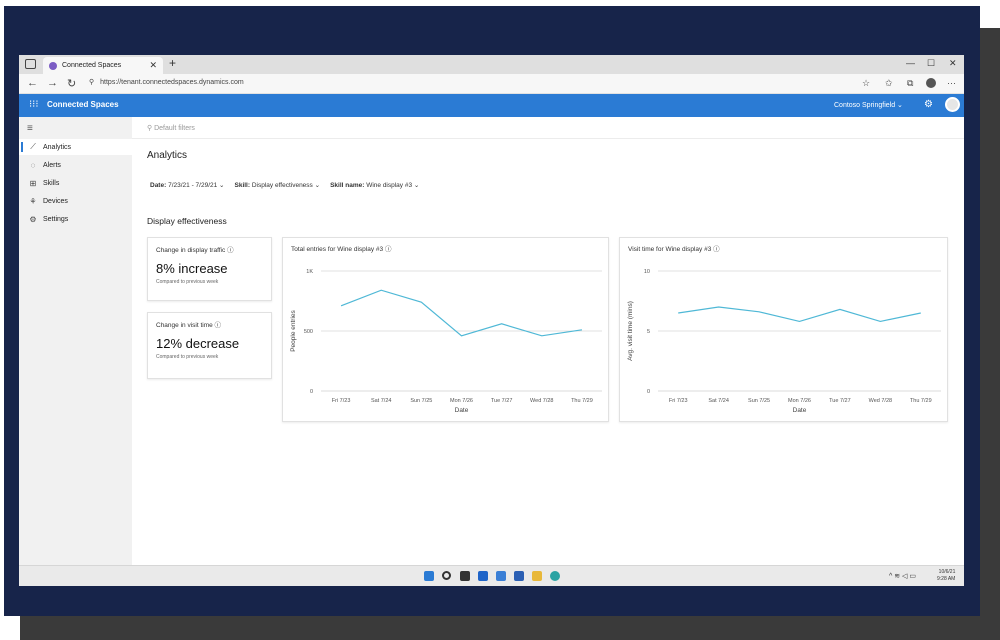 The width and height of the screenshot is (1000, 640). I want to click on site-favicon-icon, so click(53, 65).